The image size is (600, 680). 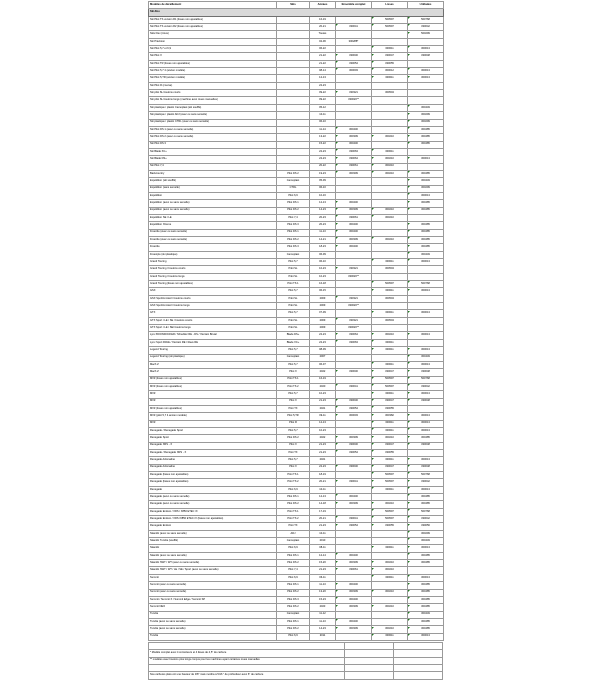 I want to click on cell-annees: 21-23, so click(x=322, y=401).